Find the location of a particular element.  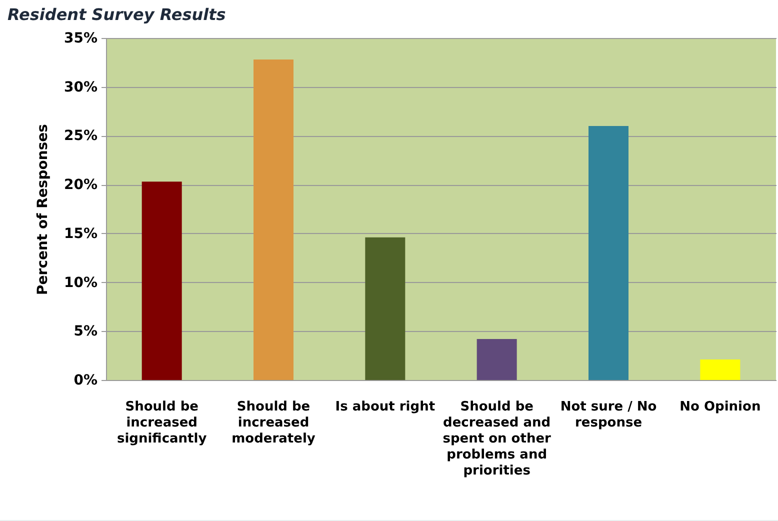

y-tick-label: 35% is located at coordinates (81, 38).